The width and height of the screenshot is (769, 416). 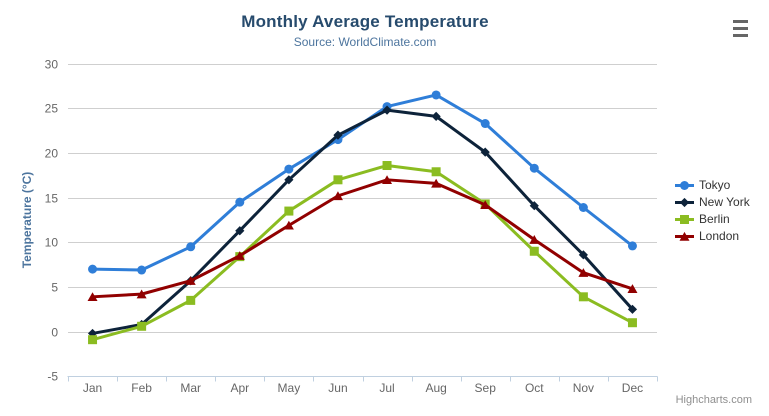 I want to click on legend-item-label: New York, so click(x=724, y=202).